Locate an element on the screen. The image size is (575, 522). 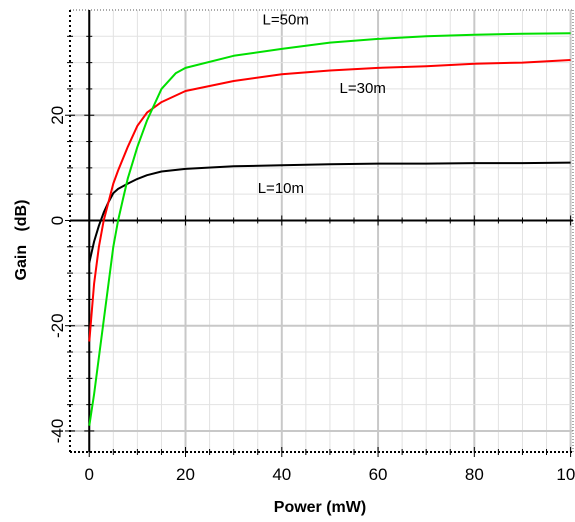
annotation-label: L=10m is located at coordinates (281, 188).